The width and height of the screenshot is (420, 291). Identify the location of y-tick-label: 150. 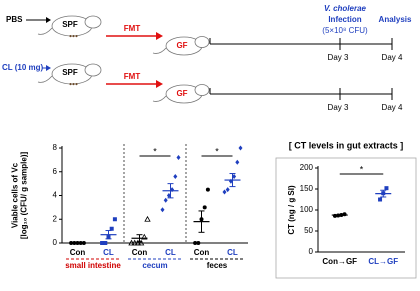
(307, 188).